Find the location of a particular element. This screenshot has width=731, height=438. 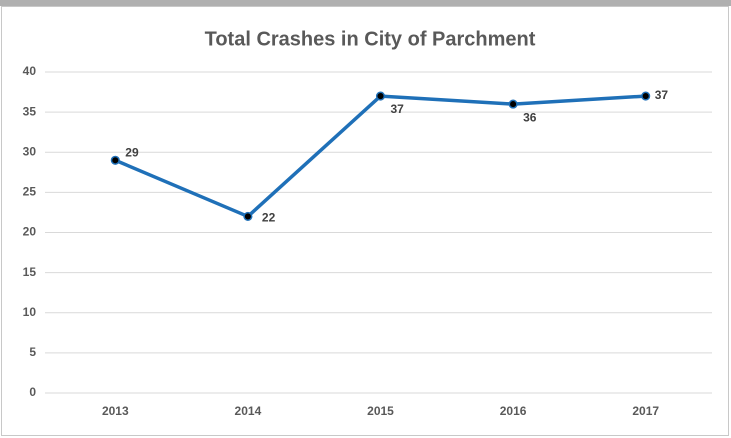

y-tick-label: 30 is located at coordinates (30, 151).